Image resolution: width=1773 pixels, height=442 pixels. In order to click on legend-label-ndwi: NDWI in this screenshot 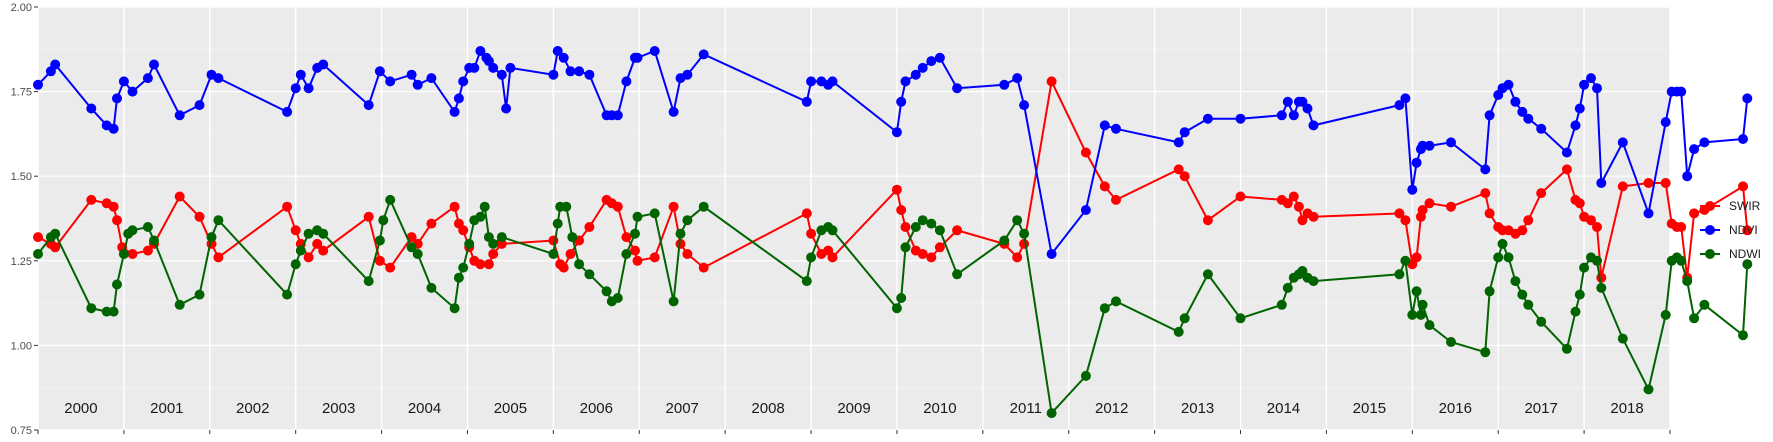, I will do `click(1745, 254)`.